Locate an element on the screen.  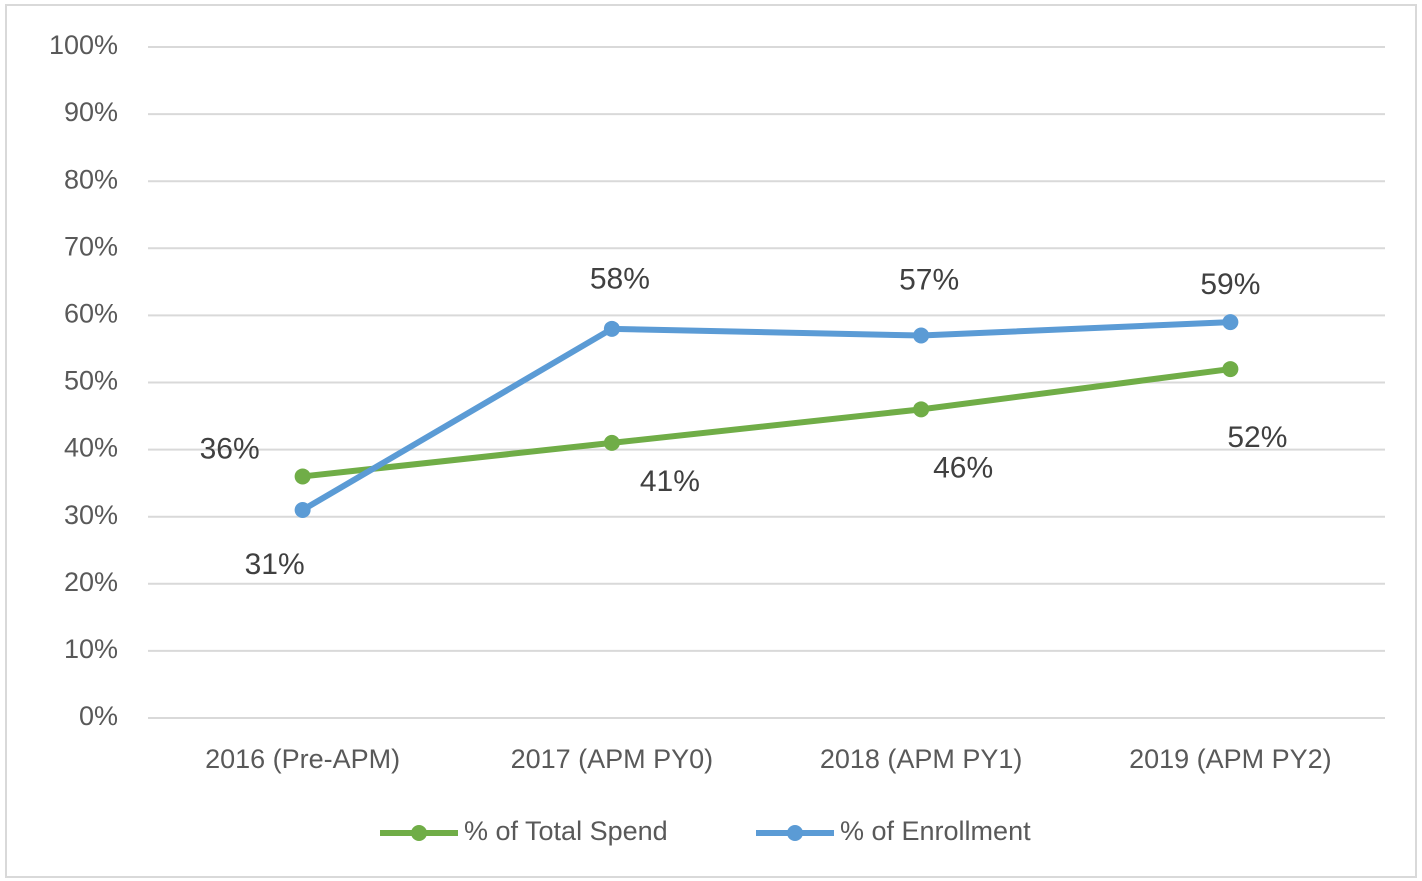
y-tick-label: 50% is located at coordinates (91, 381).